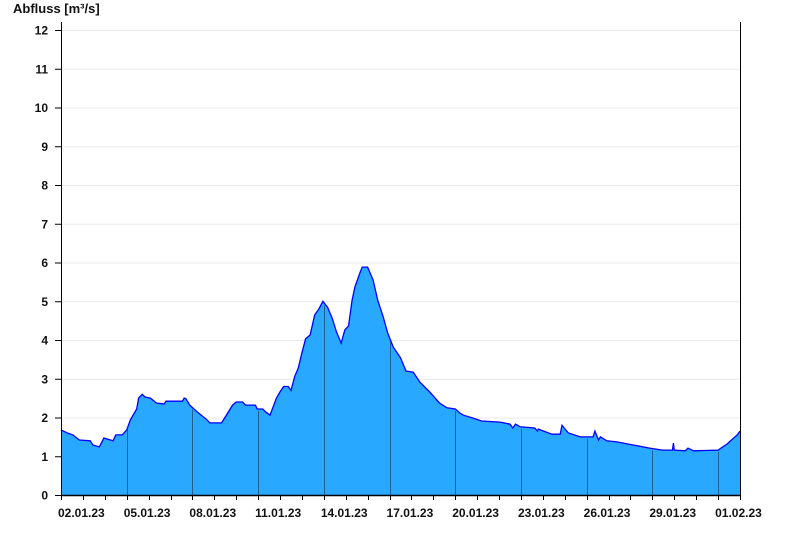 Image resolution: width=800 pixels, height=550 pixels. Describe the element at coordinates (738, 513) in the screenshot. I see `x-tick-label: 01.02.23` at that location.